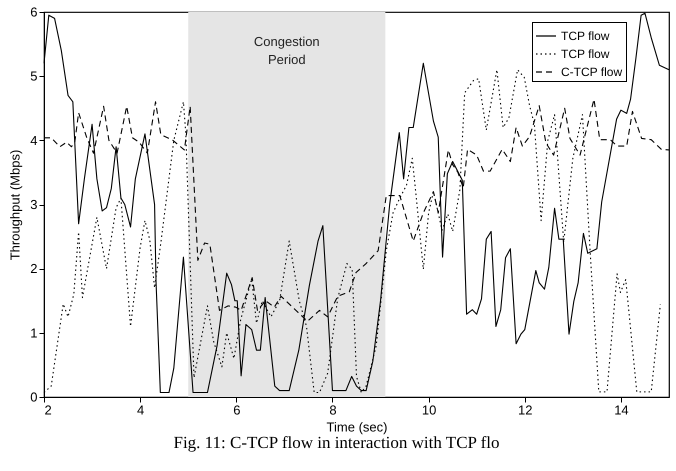 The width and height of the screenshot is (676, 471). What do you see at coordinates (34, 76) in the screenshot?
I see `y-tick-label: 5` at bounding box center [34, 76].